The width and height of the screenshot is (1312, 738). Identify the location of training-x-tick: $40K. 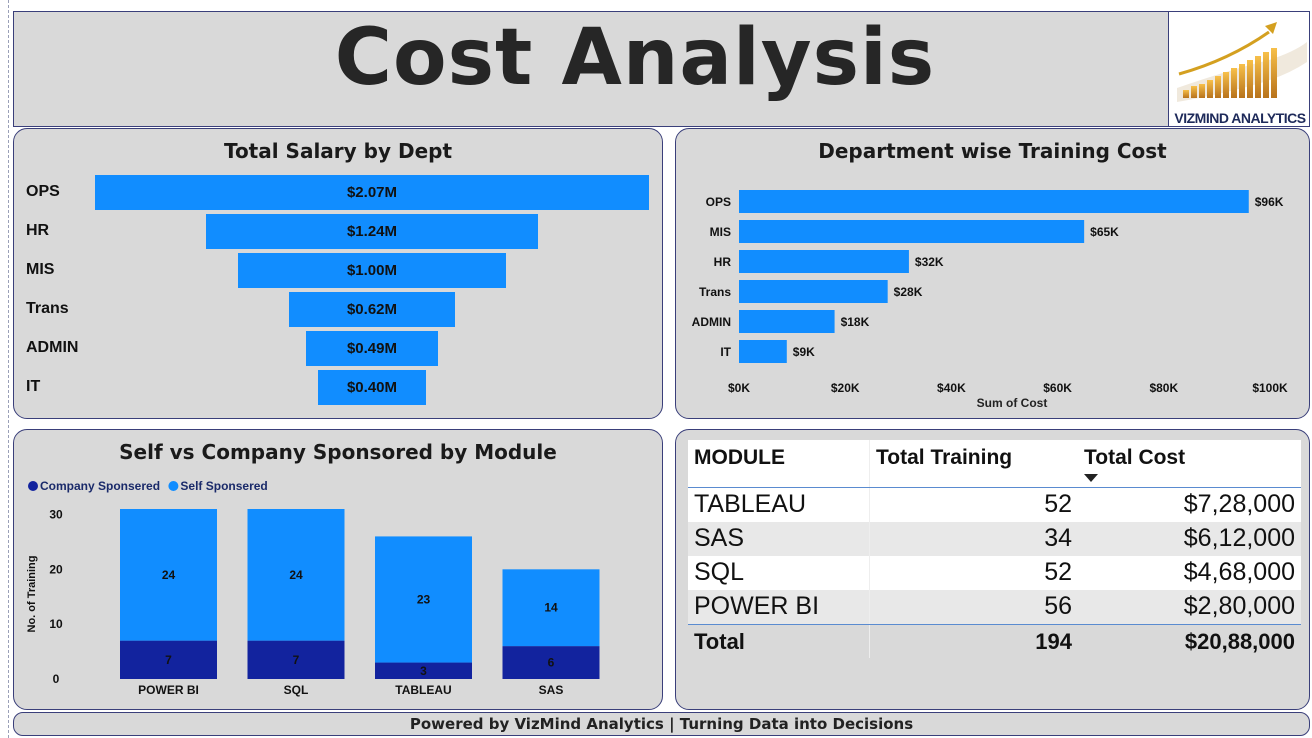
(951, 388).